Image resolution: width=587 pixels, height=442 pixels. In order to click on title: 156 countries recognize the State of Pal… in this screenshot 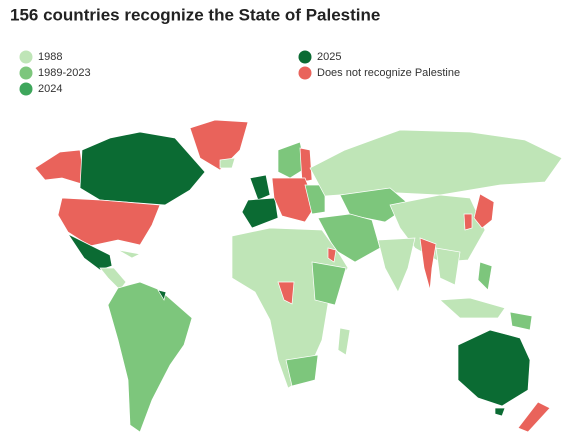, I will do `click(195, 14)`.